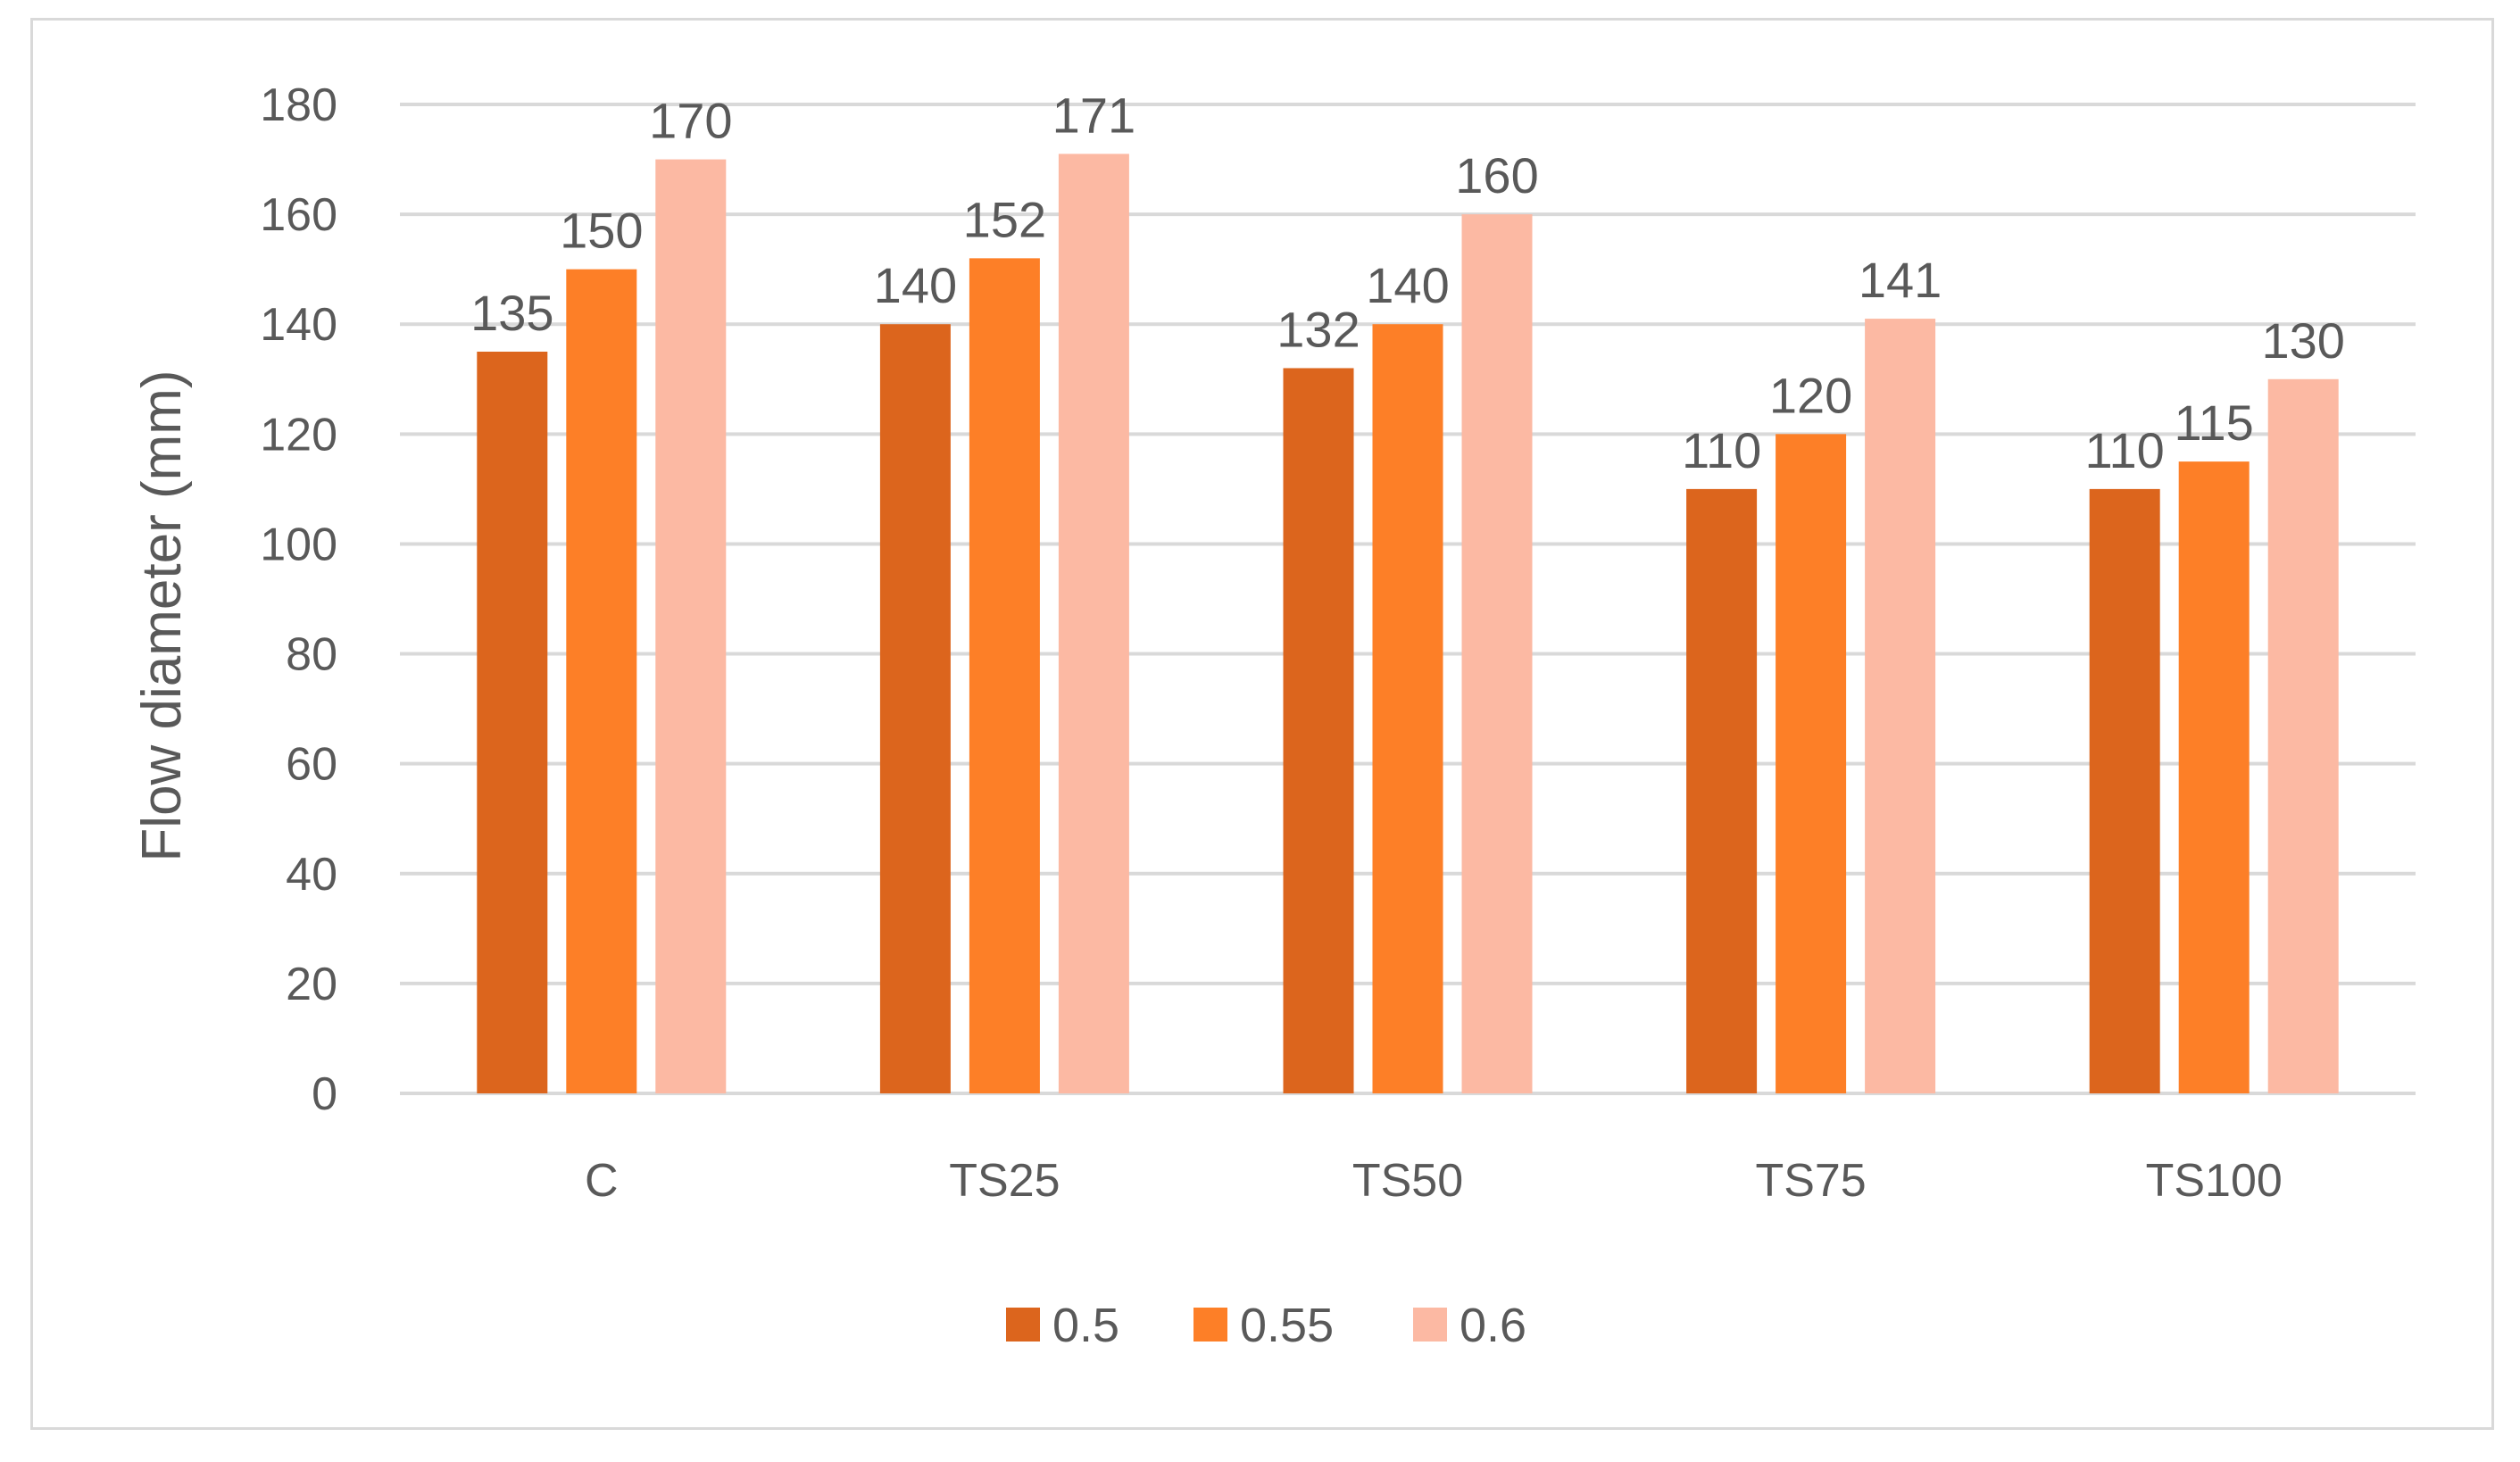 This screenshot has height=1462, width=2520. Describe the element at coordinates (1085, 1326) in the screenshot. I see `legend-label: 0.5` at that location.